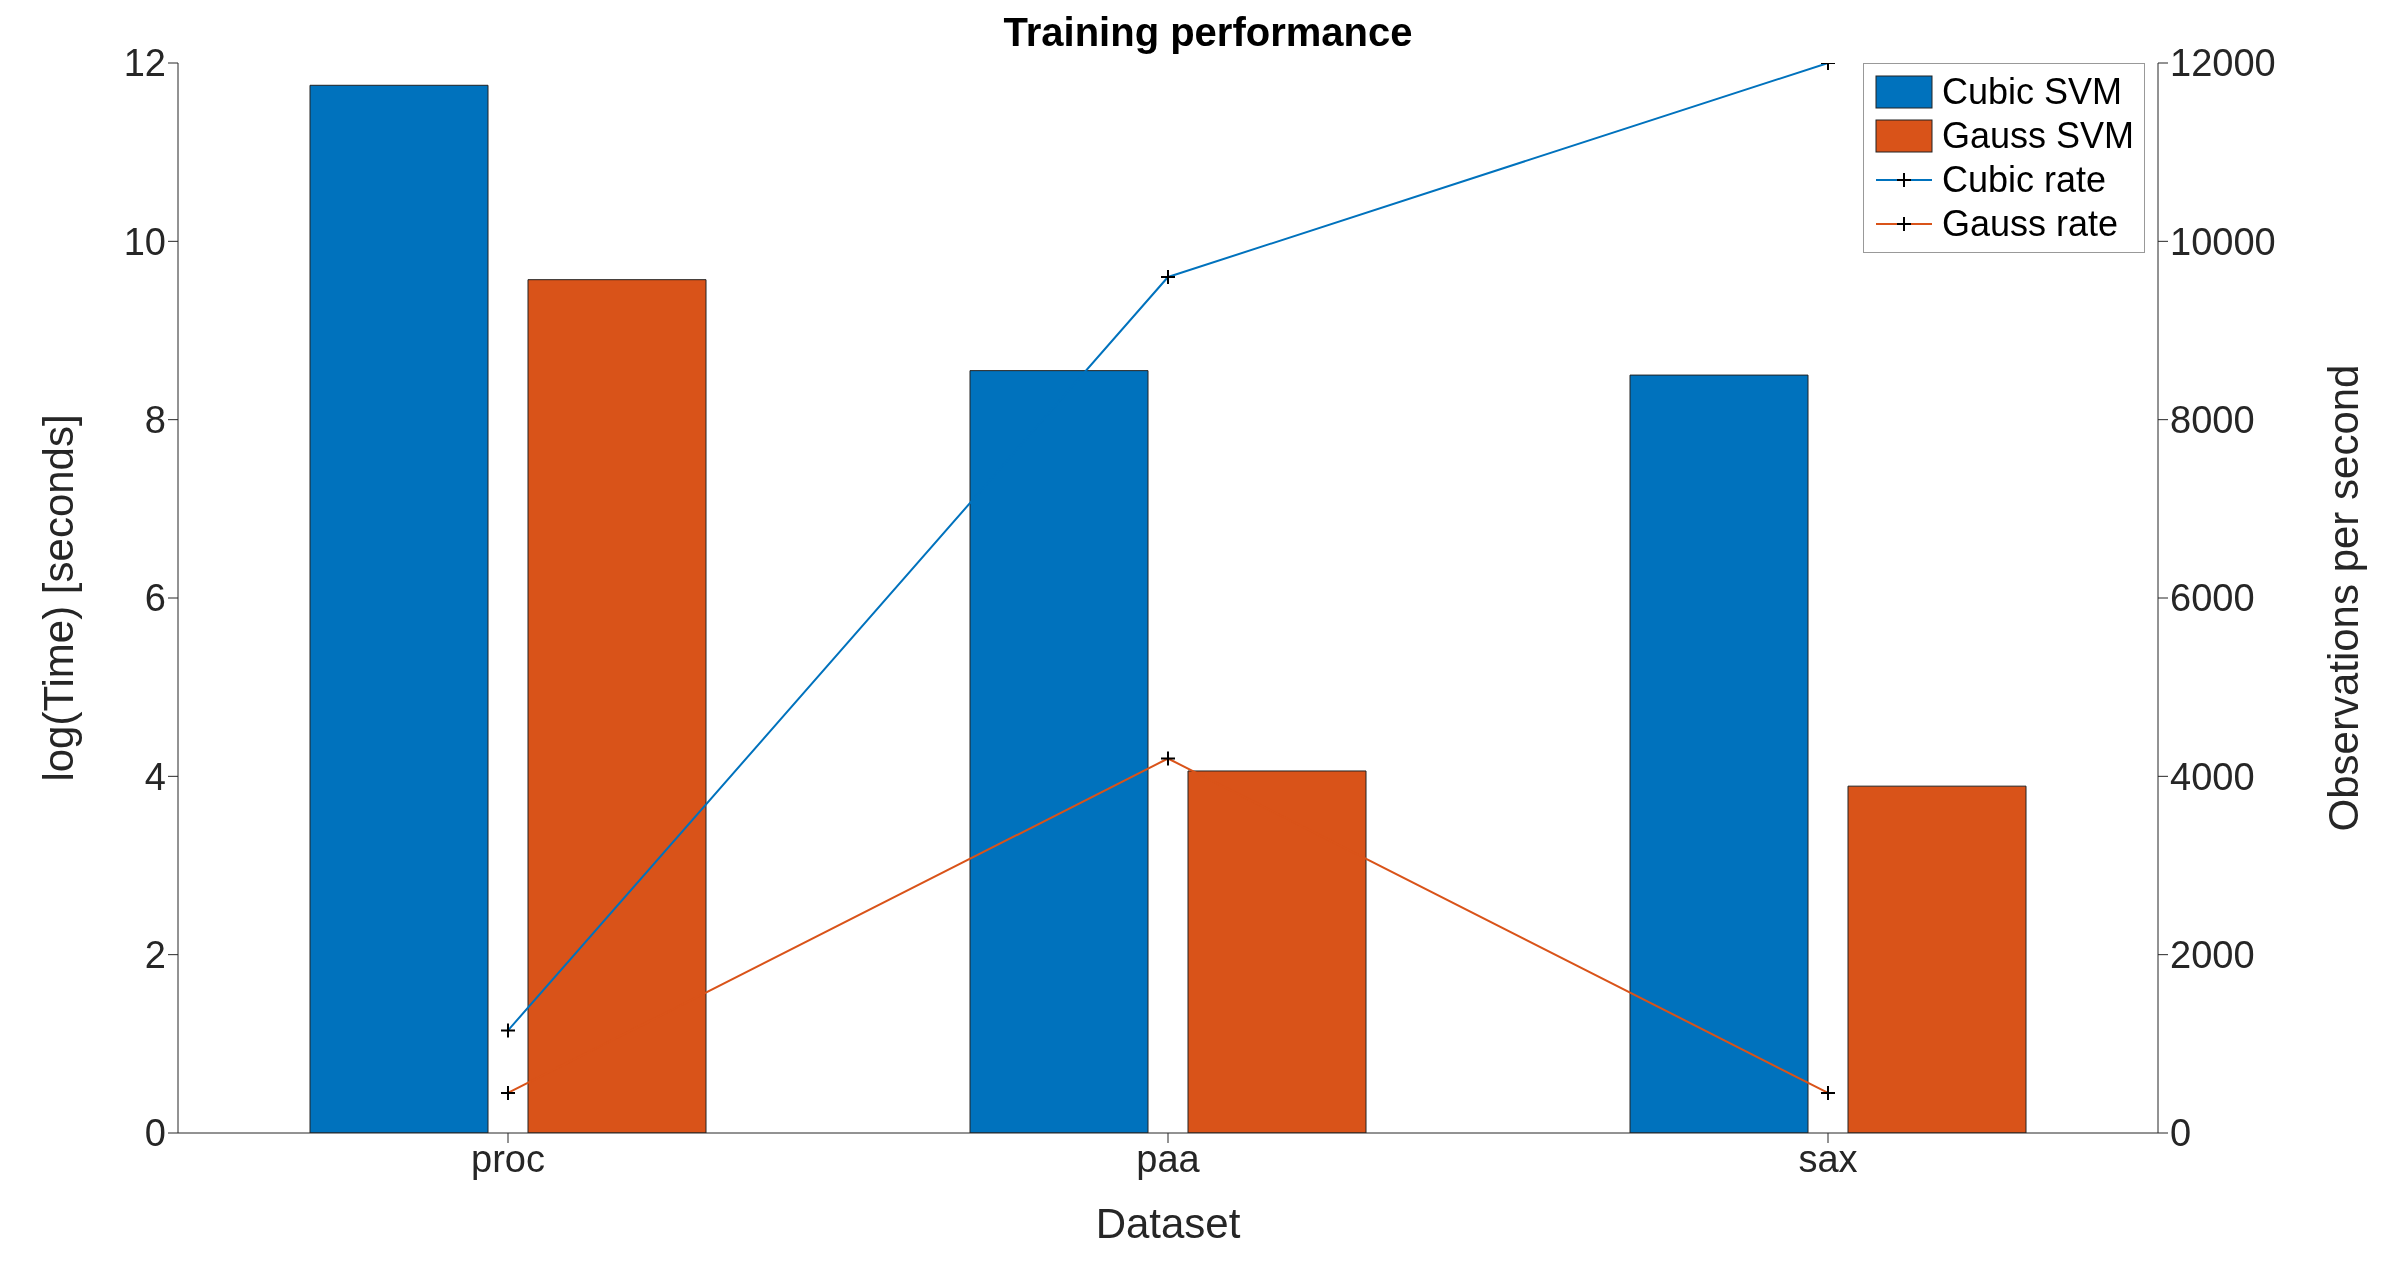  Describe the element at coordinates (2223, 241) in the screenshot. I see `y2-tick-label: 10000` at that location.